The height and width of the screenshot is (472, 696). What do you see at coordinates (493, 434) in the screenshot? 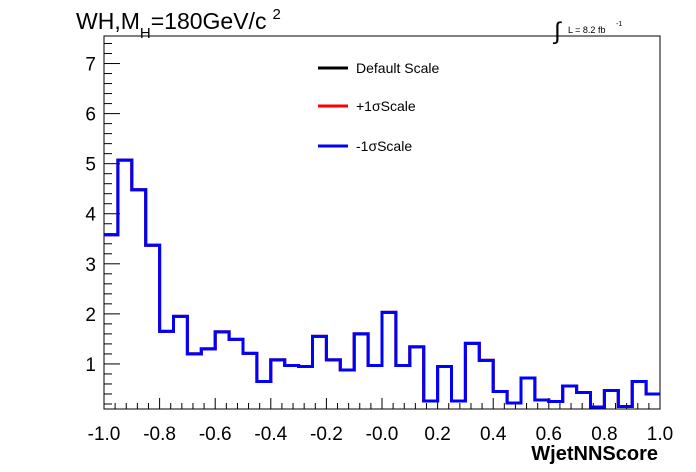
I see `x-tick-label: 0.4` at bounding box center [493, 434].